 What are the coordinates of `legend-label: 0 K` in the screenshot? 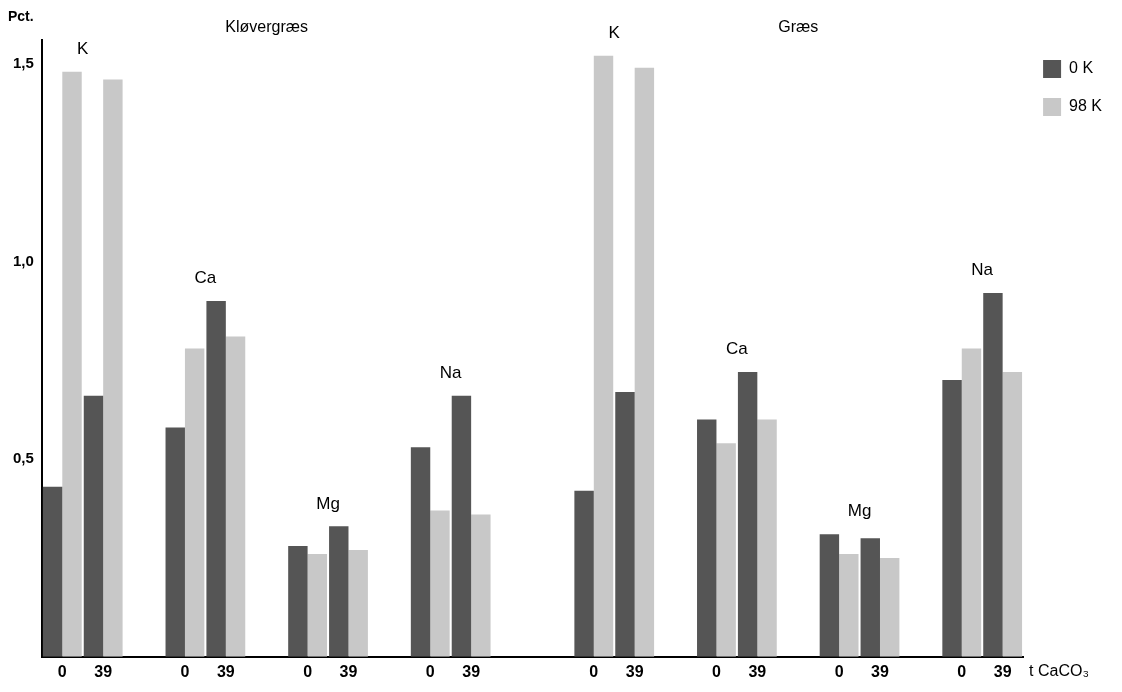 It's located at (1081, 68).